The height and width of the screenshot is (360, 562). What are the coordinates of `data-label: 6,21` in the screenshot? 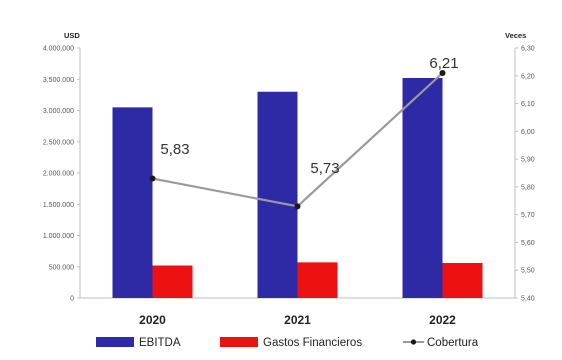 It's located at (443, 63).